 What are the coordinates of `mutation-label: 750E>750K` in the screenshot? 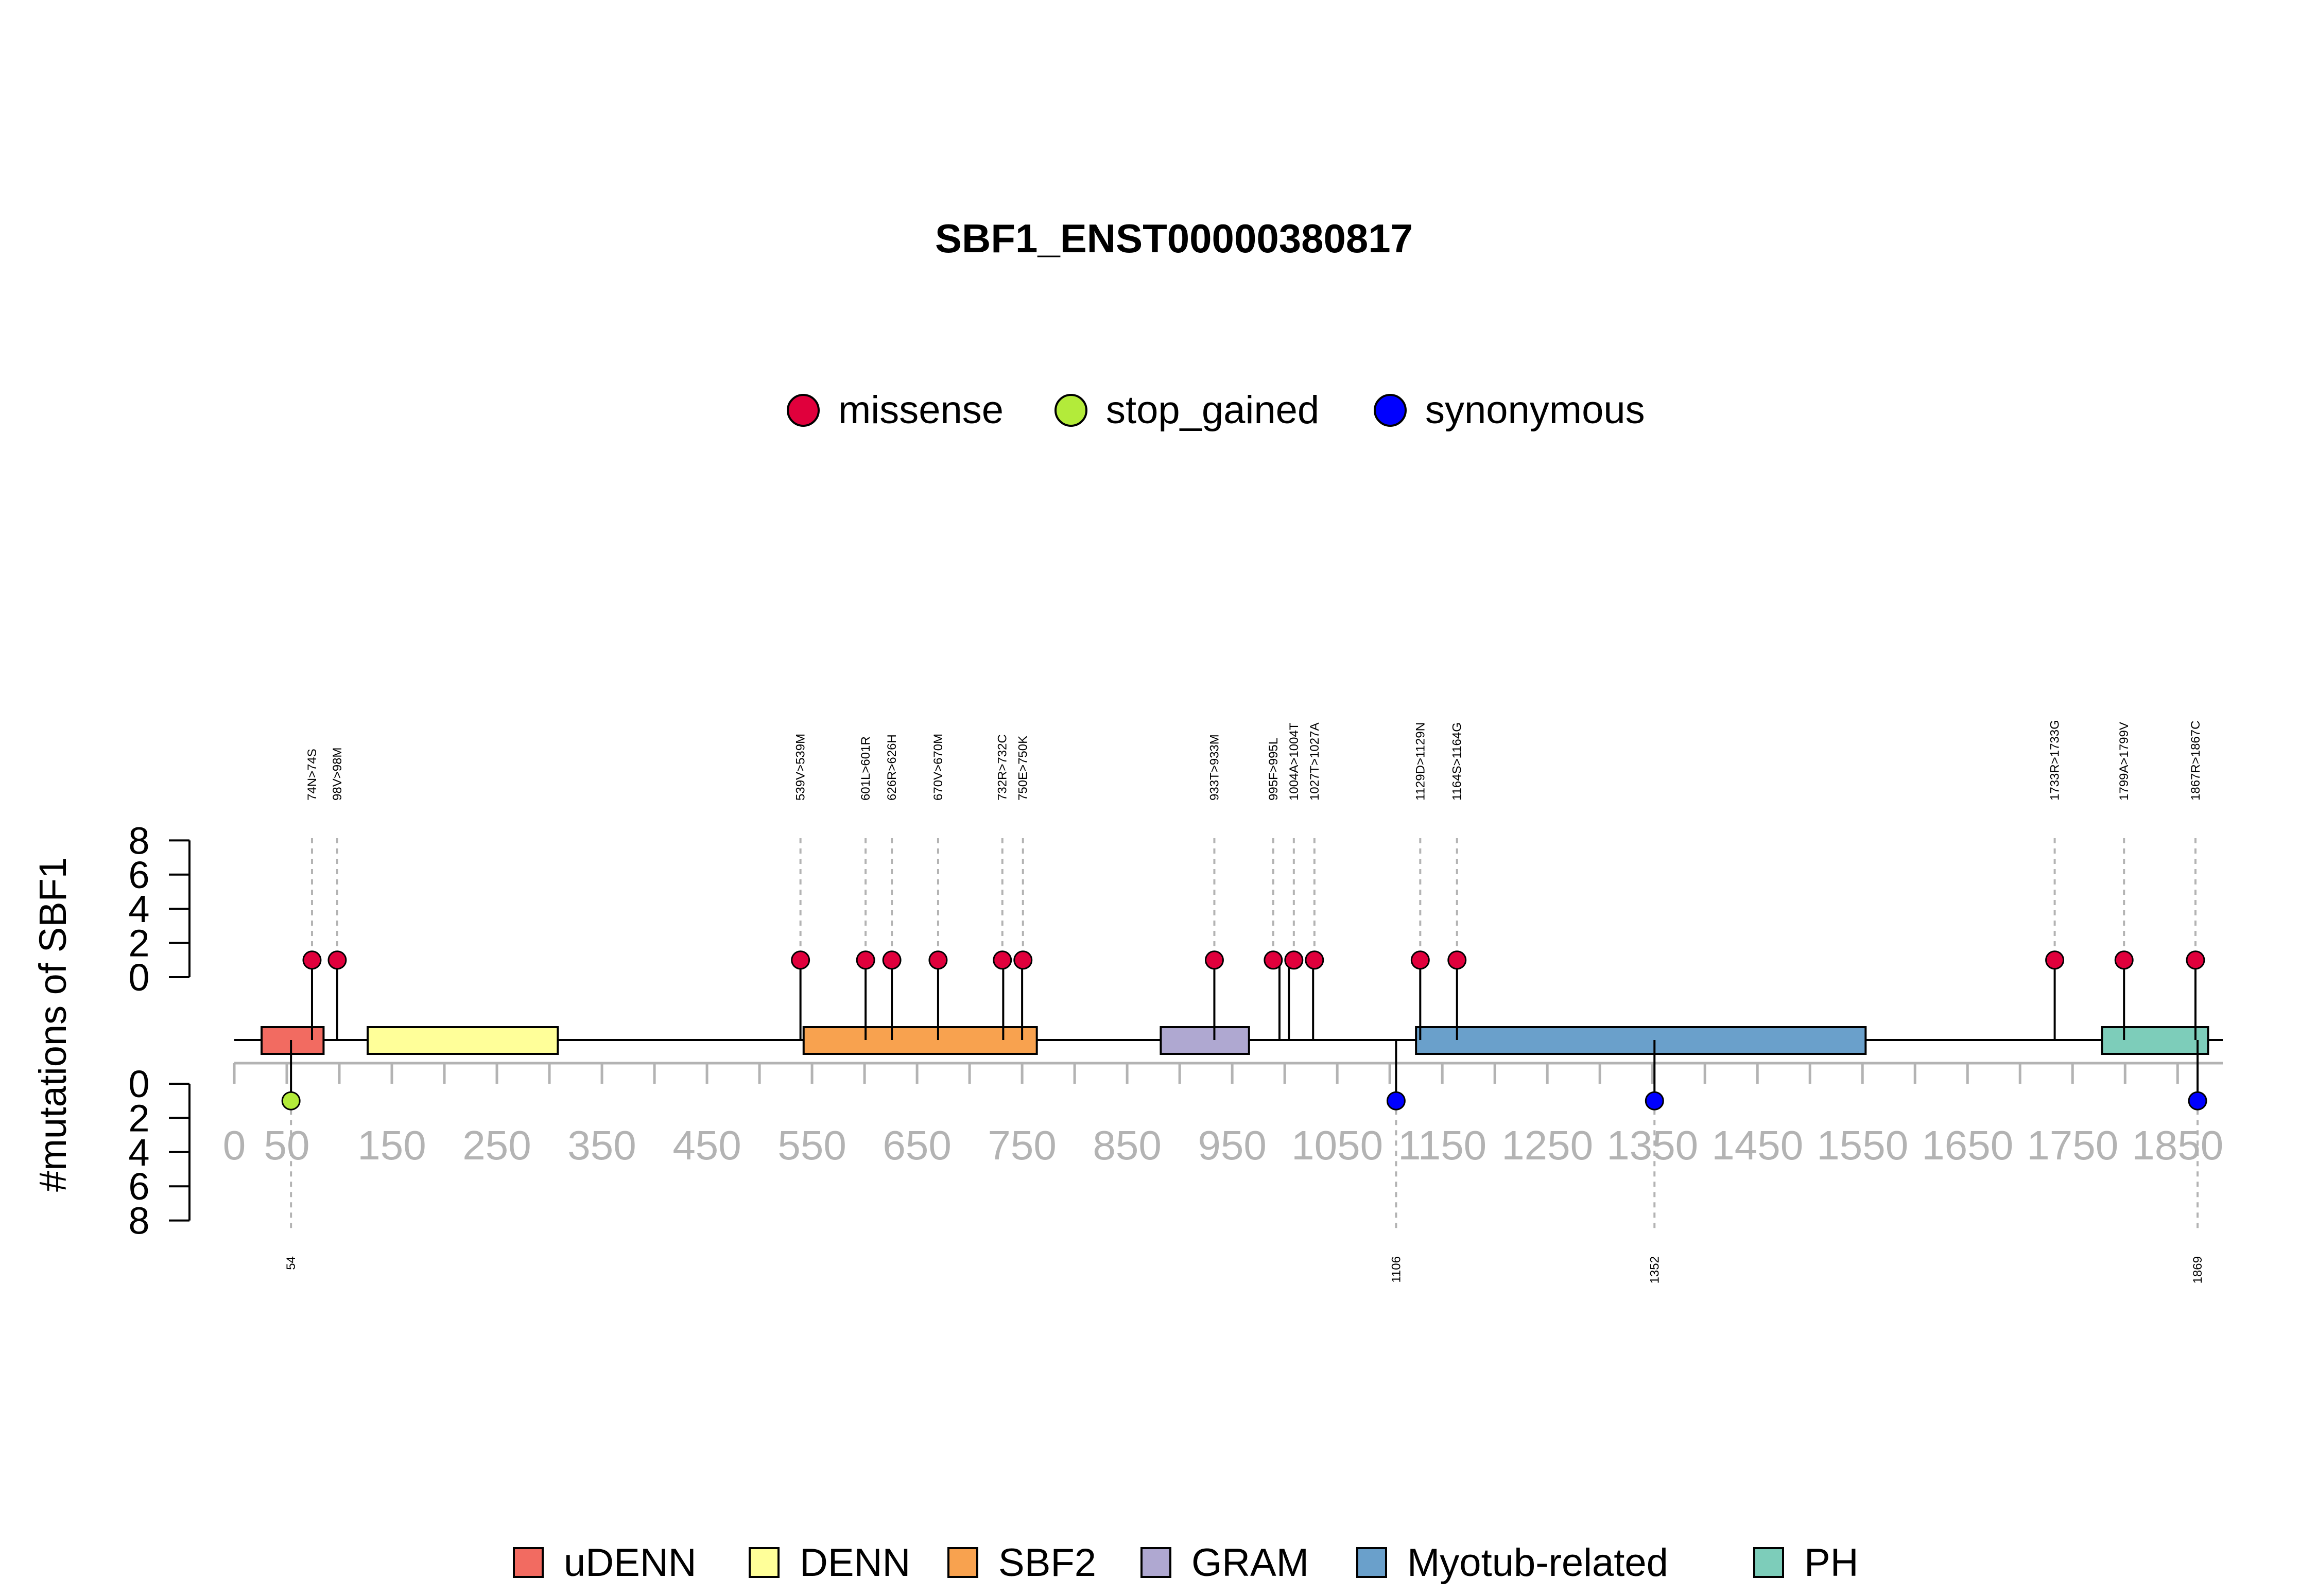 It's located at (1023, 769).